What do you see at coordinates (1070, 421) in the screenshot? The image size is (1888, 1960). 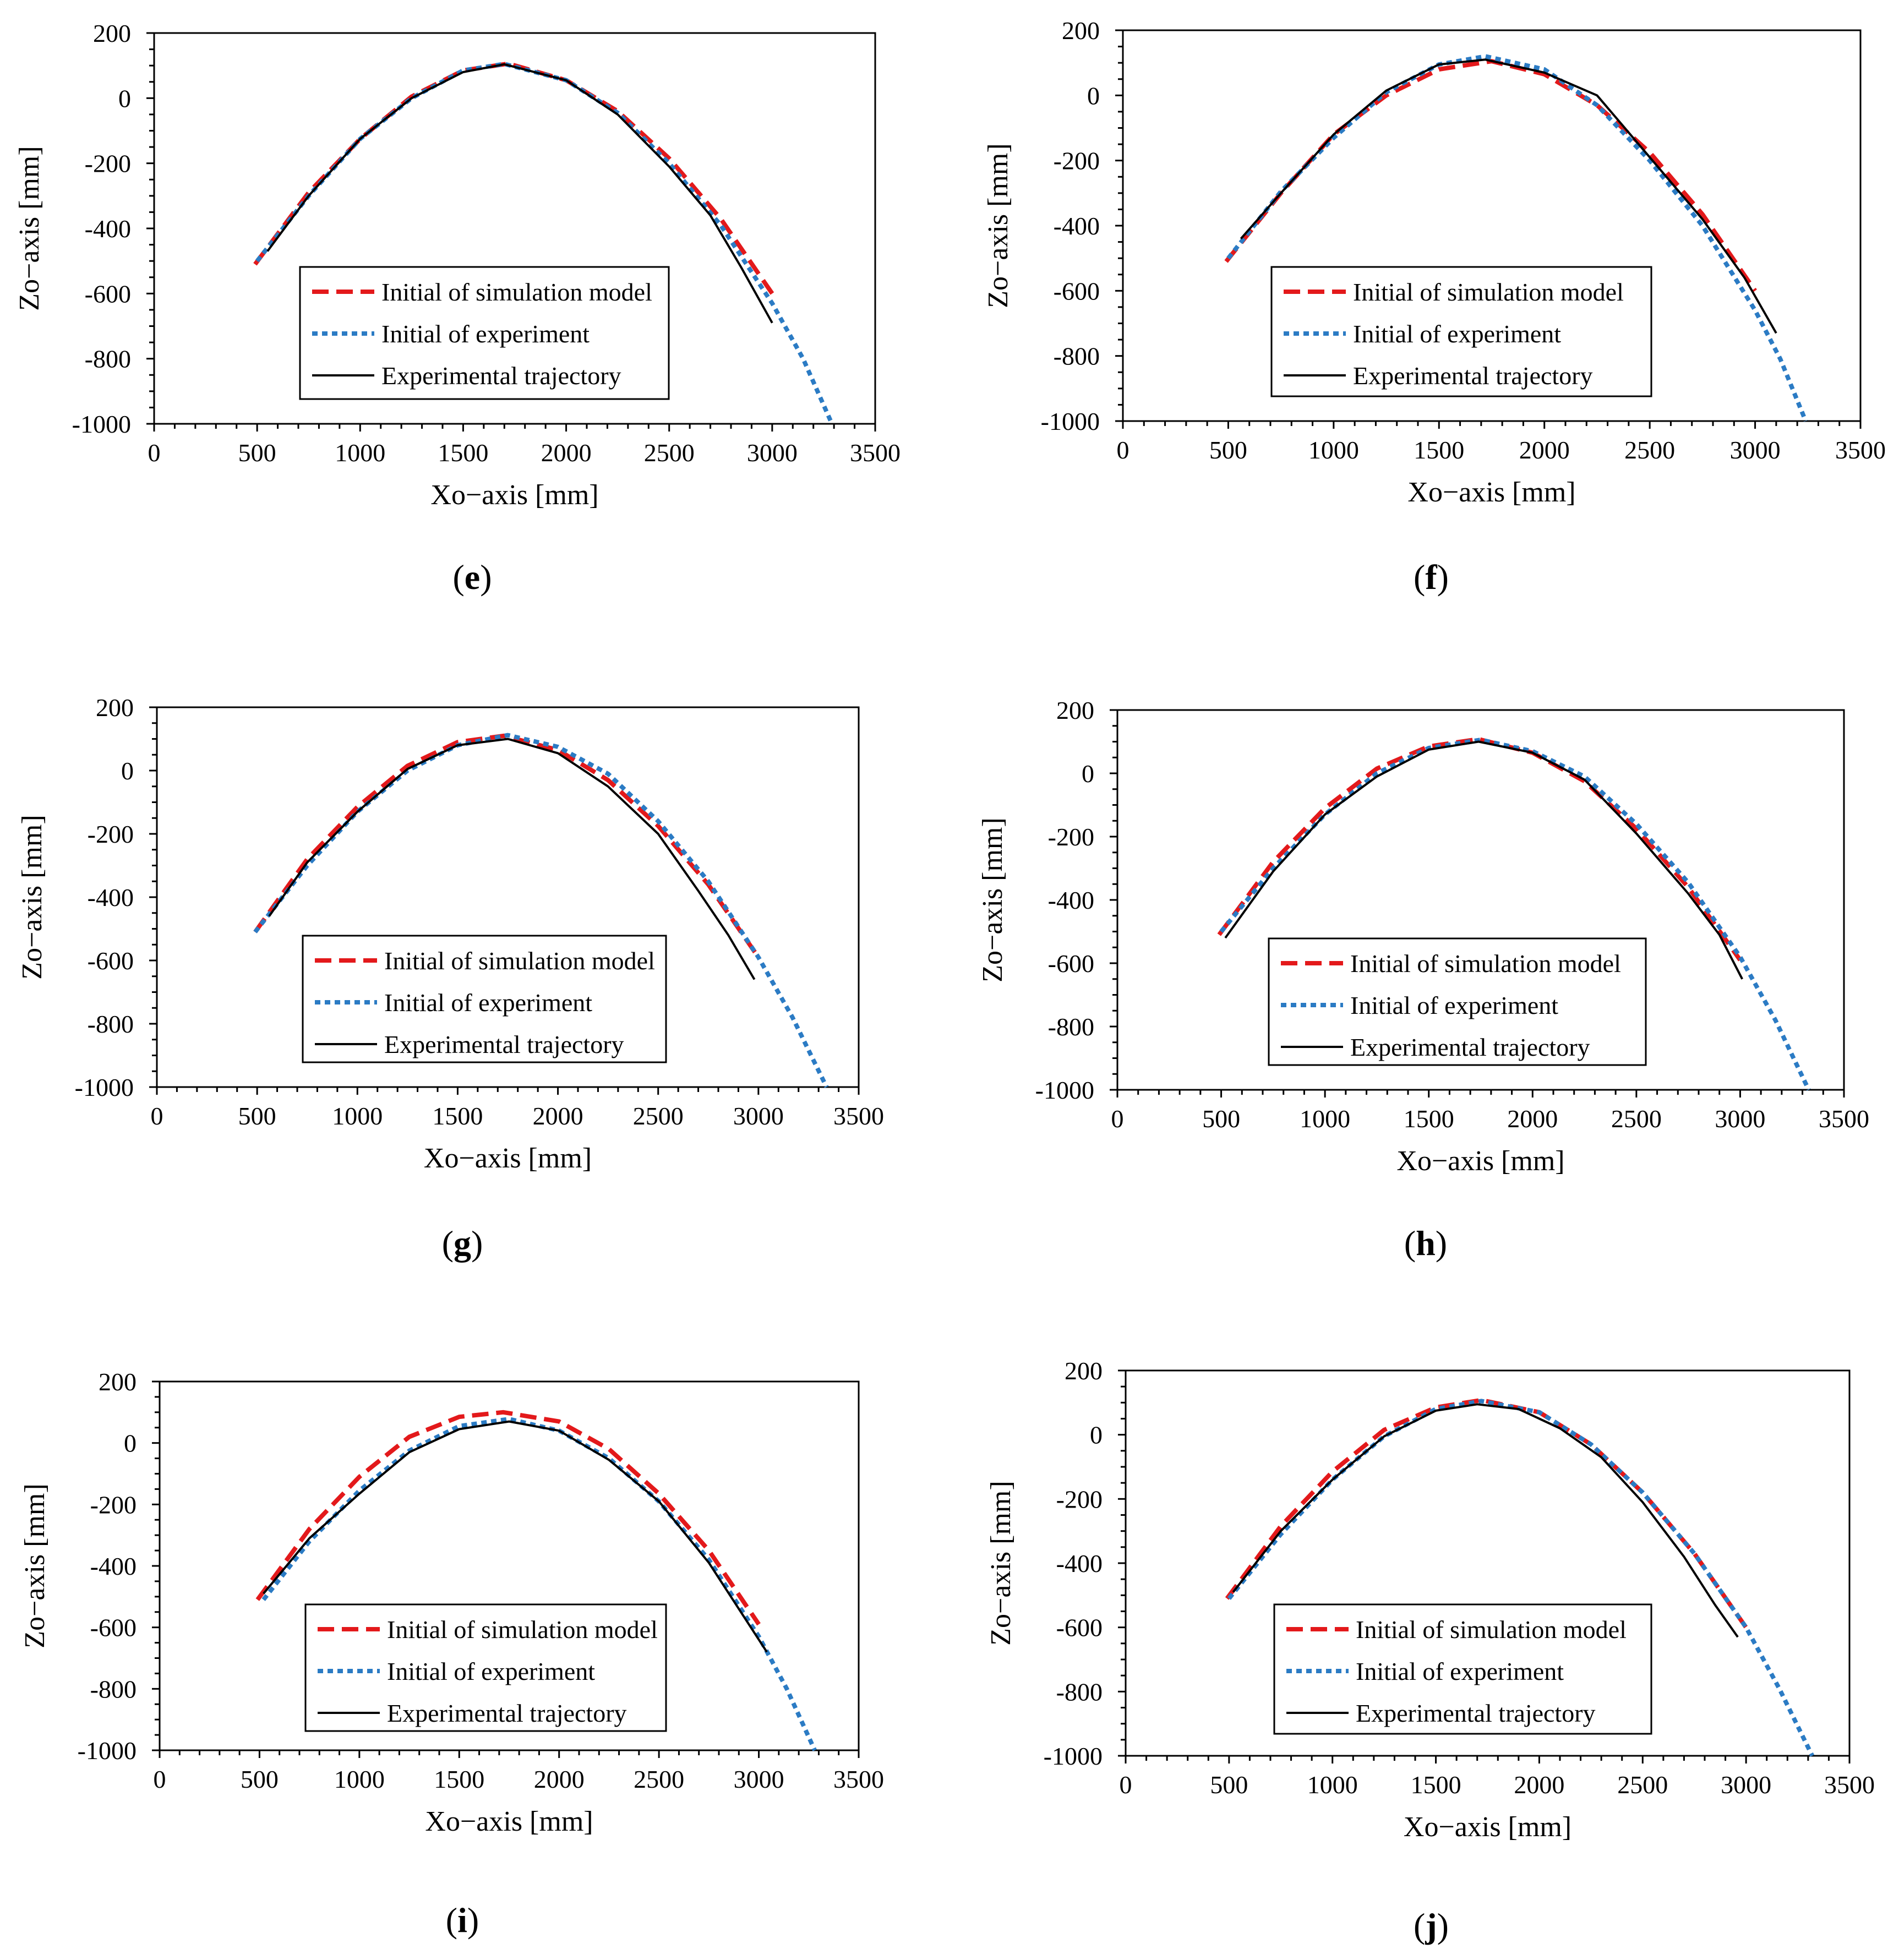 I see `y-tick-label: -1000` at bounding box center [1070, 421].